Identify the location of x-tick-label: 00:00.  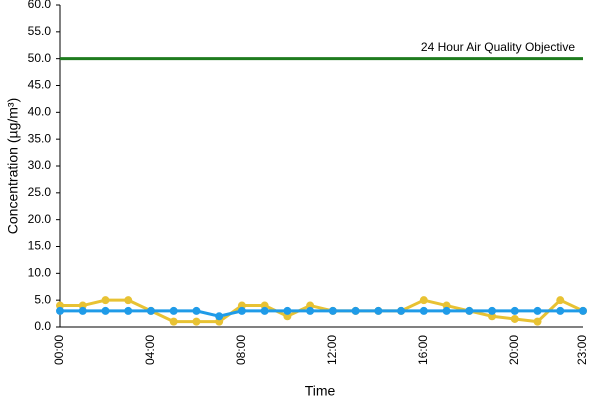
(59, 350).